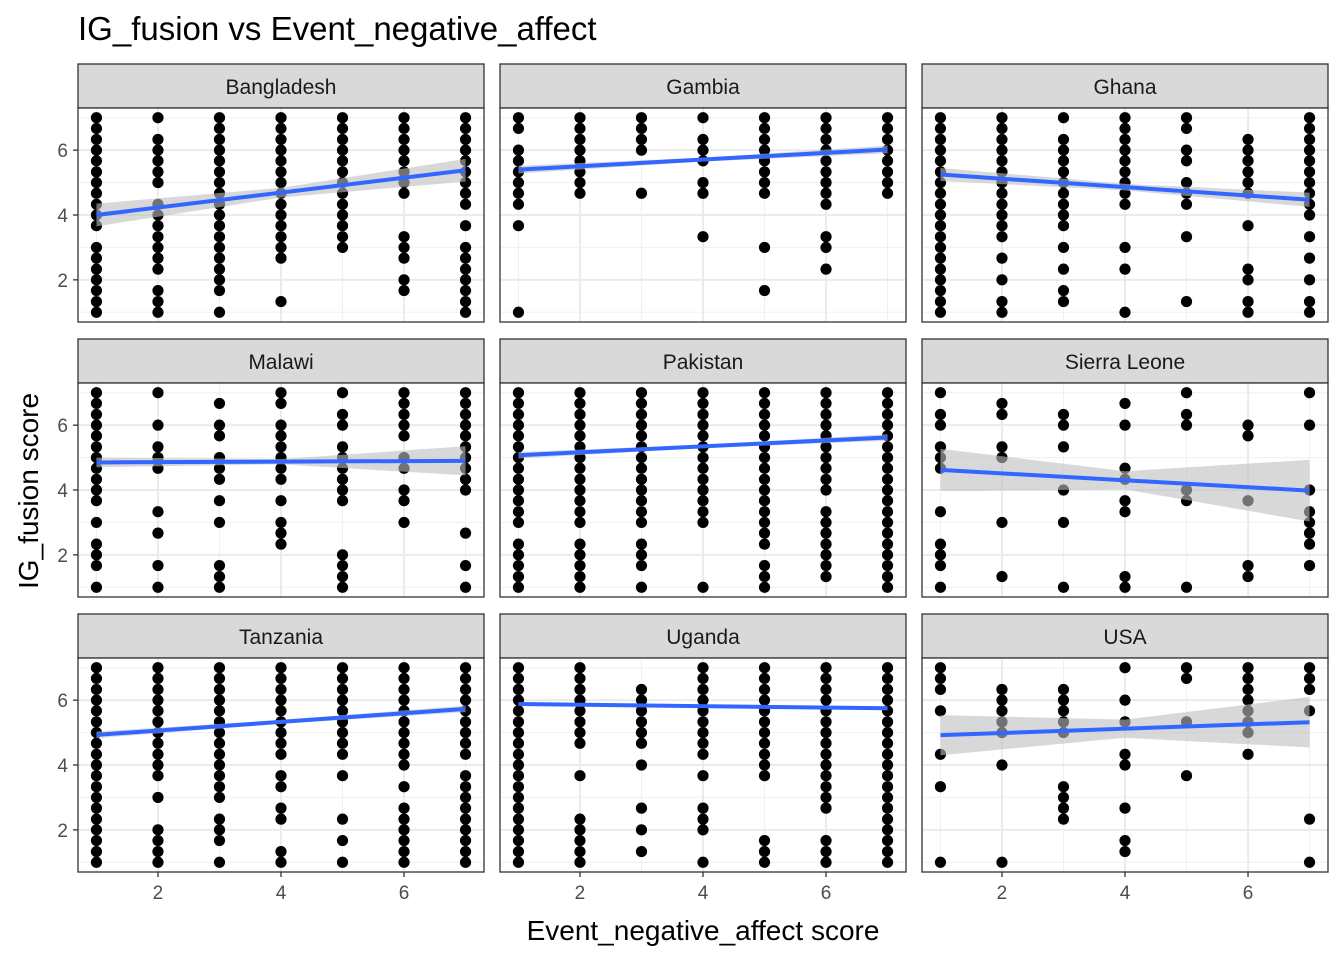  I want to click on y-axis-title: IG_fusion score, so click(28, 491).